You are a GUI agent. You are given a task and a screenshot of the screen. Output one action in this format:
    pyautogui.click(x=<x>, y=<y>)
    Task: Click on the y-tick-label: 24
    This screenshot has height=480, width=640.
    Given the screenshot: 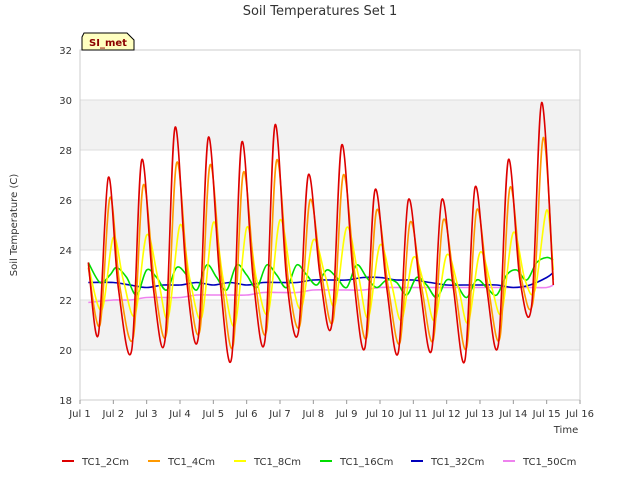 What is the action you would take?
    pyautogui.click(x=65, y=251)
    